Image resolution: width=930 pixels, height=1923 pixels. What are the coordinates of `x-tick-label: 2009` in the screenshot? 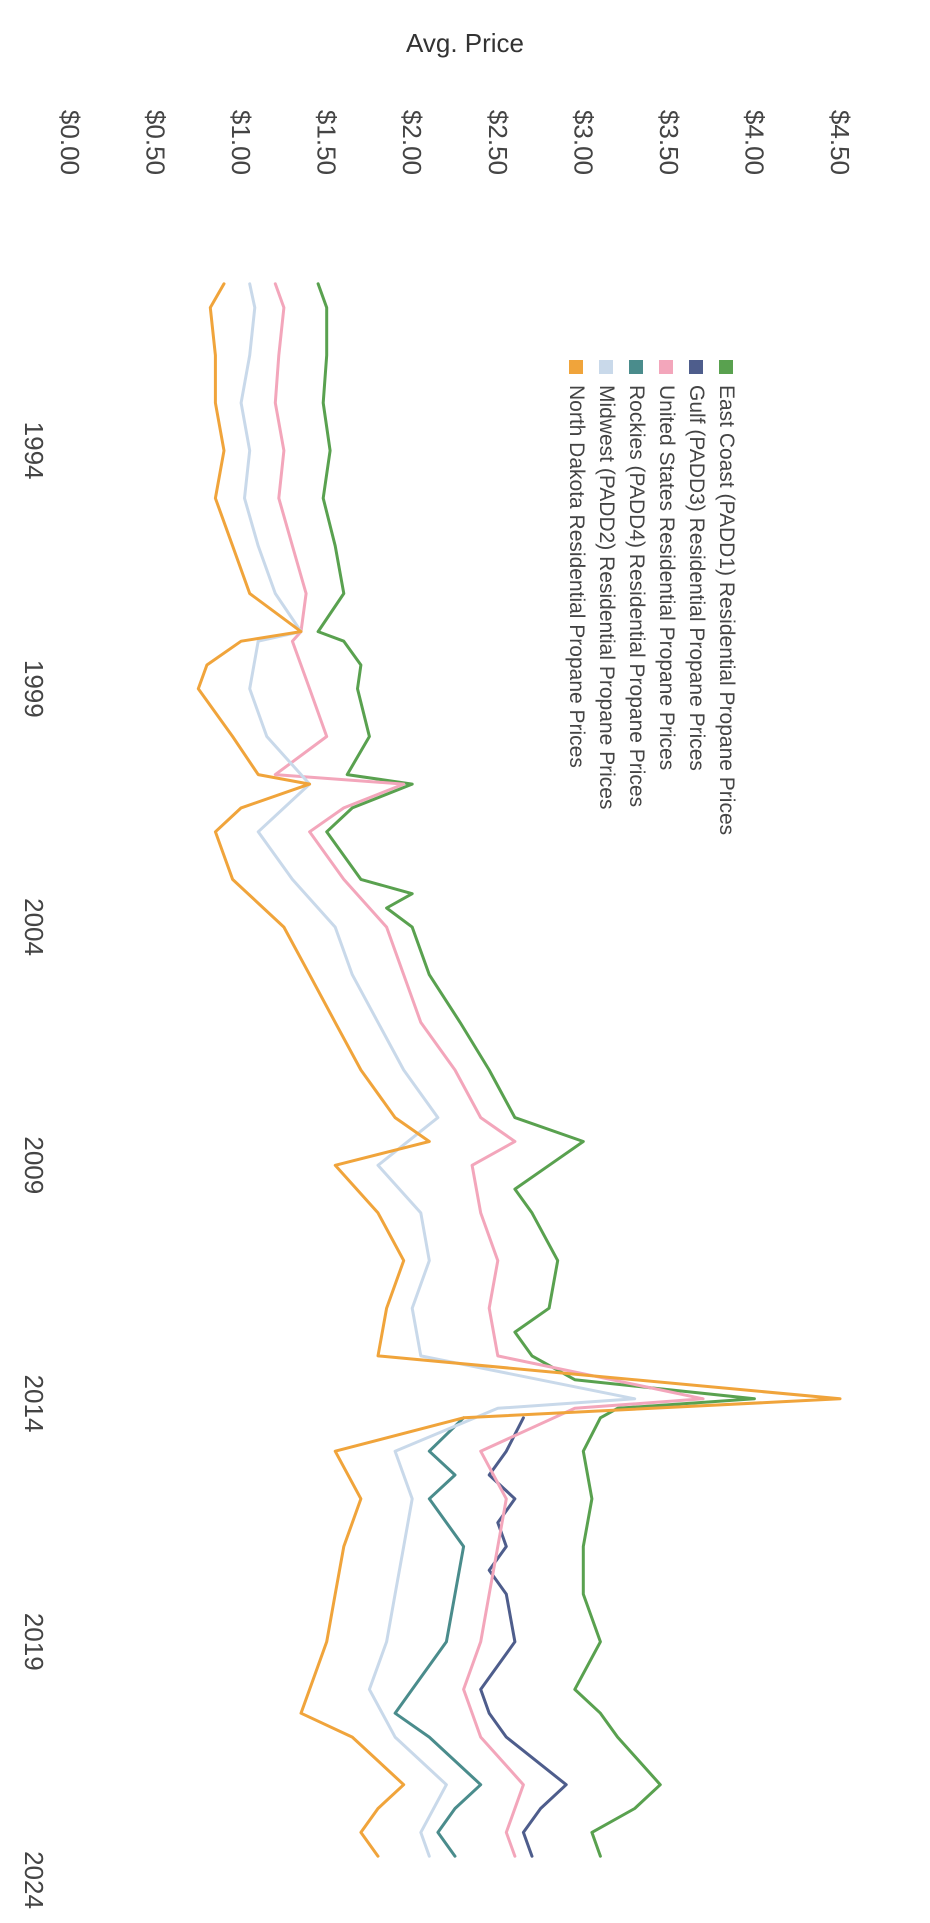 It's located at (34, 1165).